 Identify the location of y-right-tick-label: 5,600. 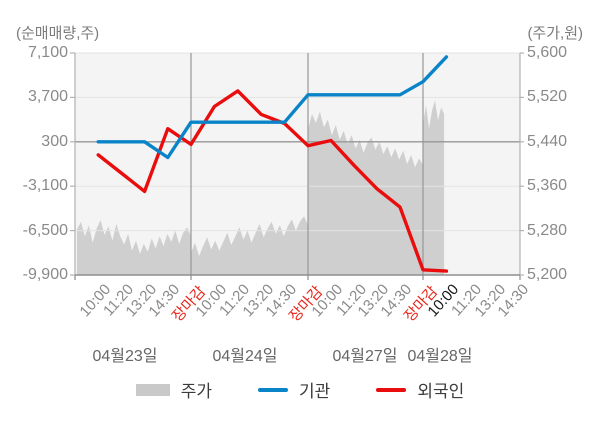
(547, 52).